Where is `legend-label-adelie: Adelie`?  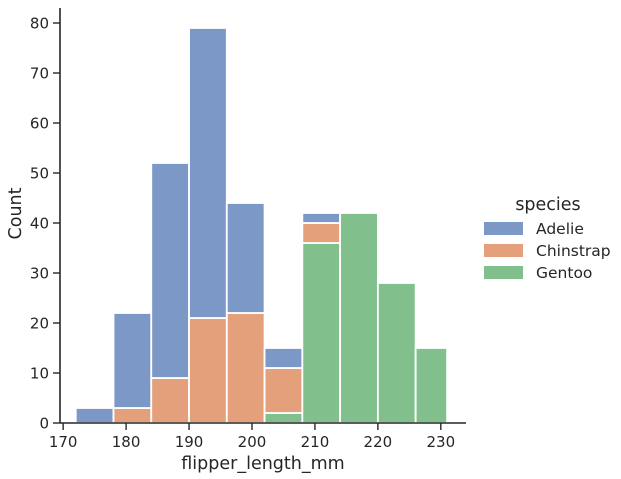 legend-label-adelie: Adelie is located at coordinates (560, 229).